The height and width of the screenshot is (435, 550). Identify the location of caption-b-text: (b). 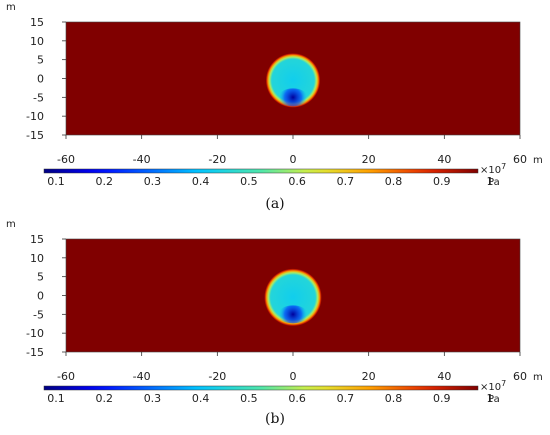
(275, 419).